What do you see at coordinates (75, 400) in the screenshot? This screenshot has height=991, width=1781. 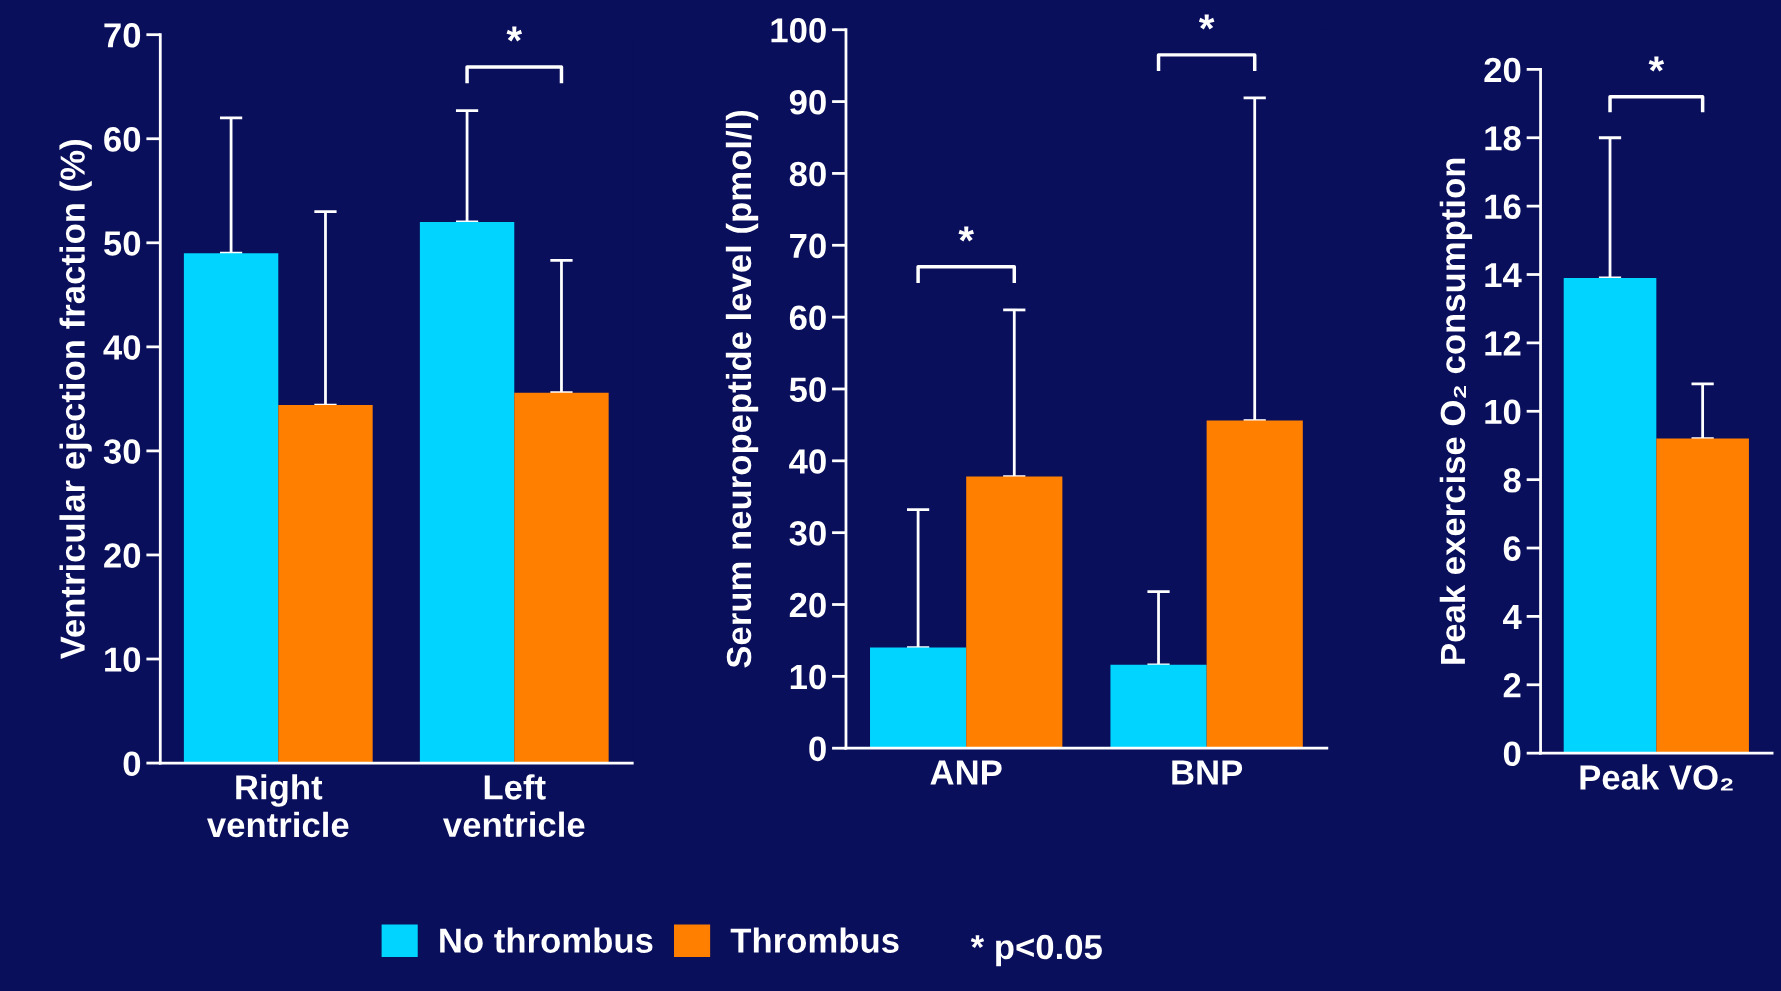 I see `y-axis-title: Ventricular ejection fraction (%)` at bounding box center [75, 400].